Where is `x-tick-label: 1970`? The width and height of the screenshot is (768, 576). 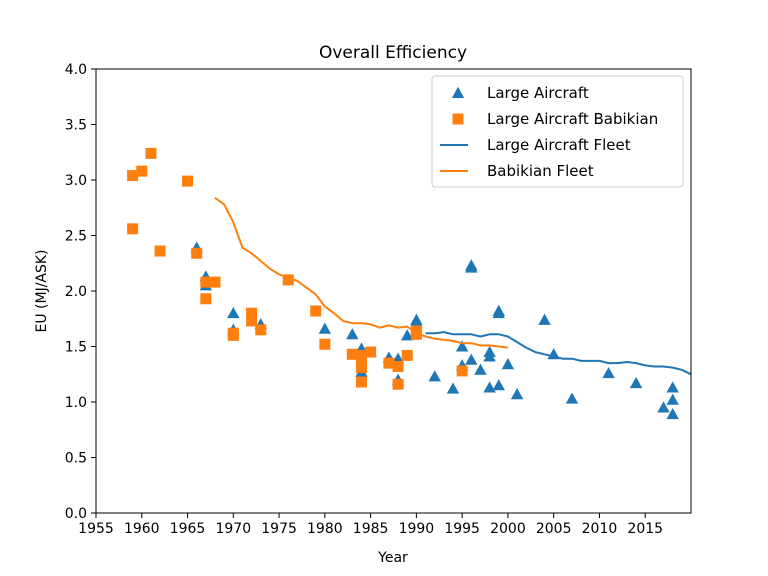
x-tick-label: 1970 is located at coordinates (233, 529).